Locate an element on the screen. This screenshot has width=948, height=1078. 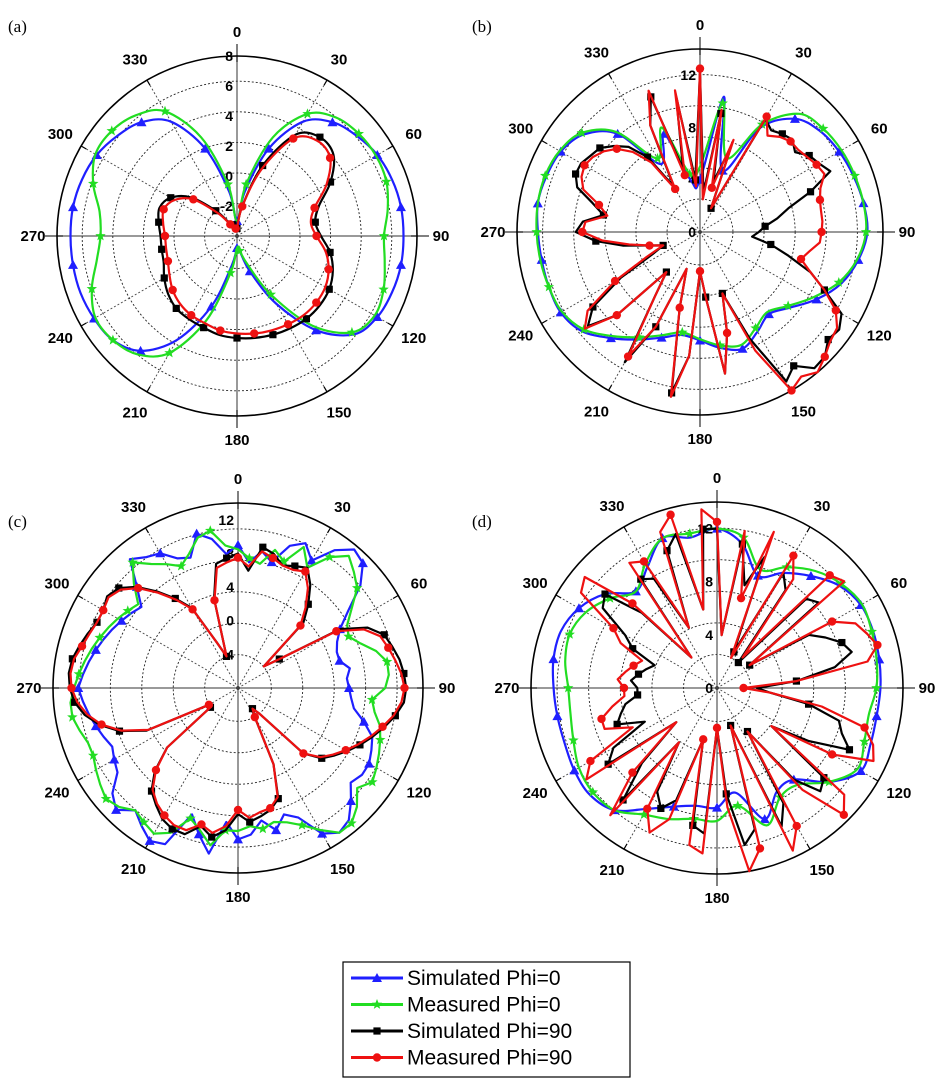
angle-tick-label: 120 is located at coordinates (413, 338).